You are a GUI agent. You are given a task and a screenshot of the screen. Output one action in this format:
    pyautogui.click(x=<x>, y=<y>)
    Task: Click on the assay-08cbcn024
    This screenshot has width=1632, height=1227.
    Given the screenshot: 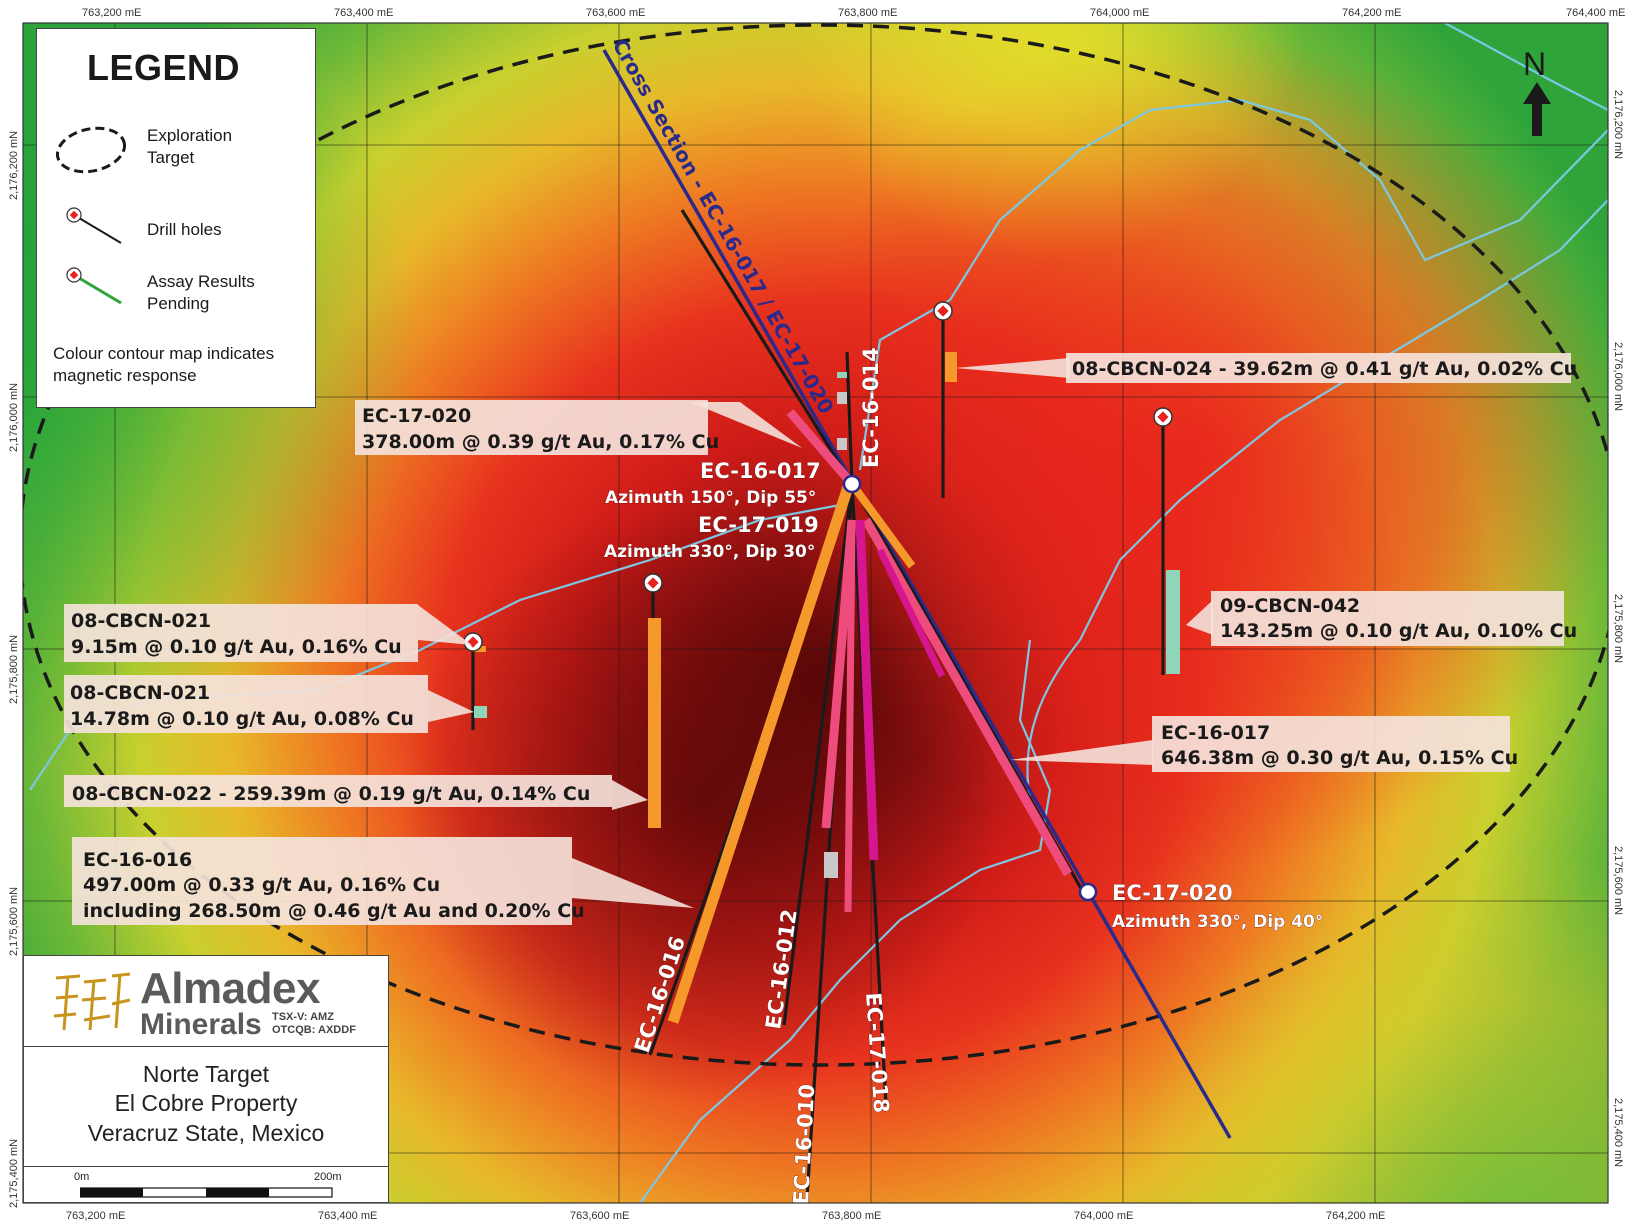 What is the action you would take?
    pyautogui.click(x=951, y=367)
    